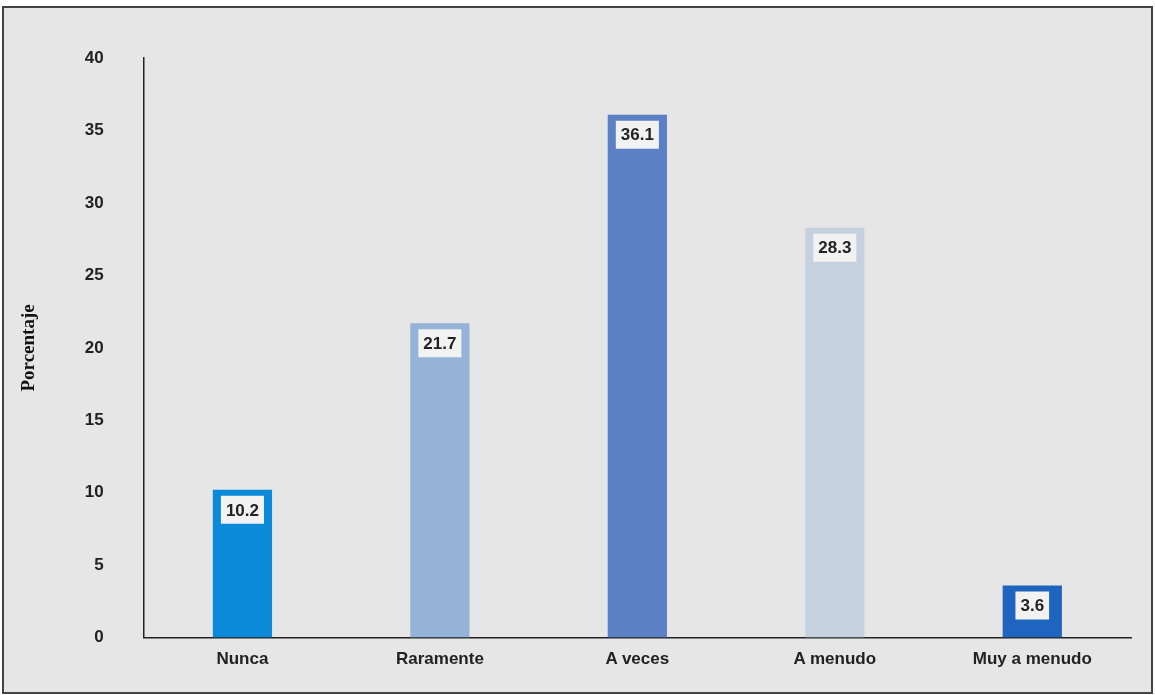 This screenshot has height=695, width=1155. Describe the element at coordinates (637, 659) in the screenshot. I see `x-tick-label: A veces` at that location.